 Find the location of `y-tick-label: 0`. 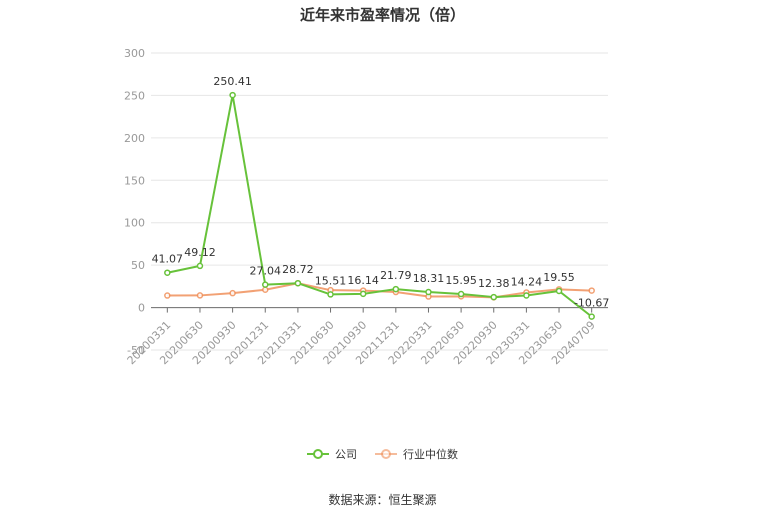

y-tick-label: 0 is located at coordinates (141, 308).